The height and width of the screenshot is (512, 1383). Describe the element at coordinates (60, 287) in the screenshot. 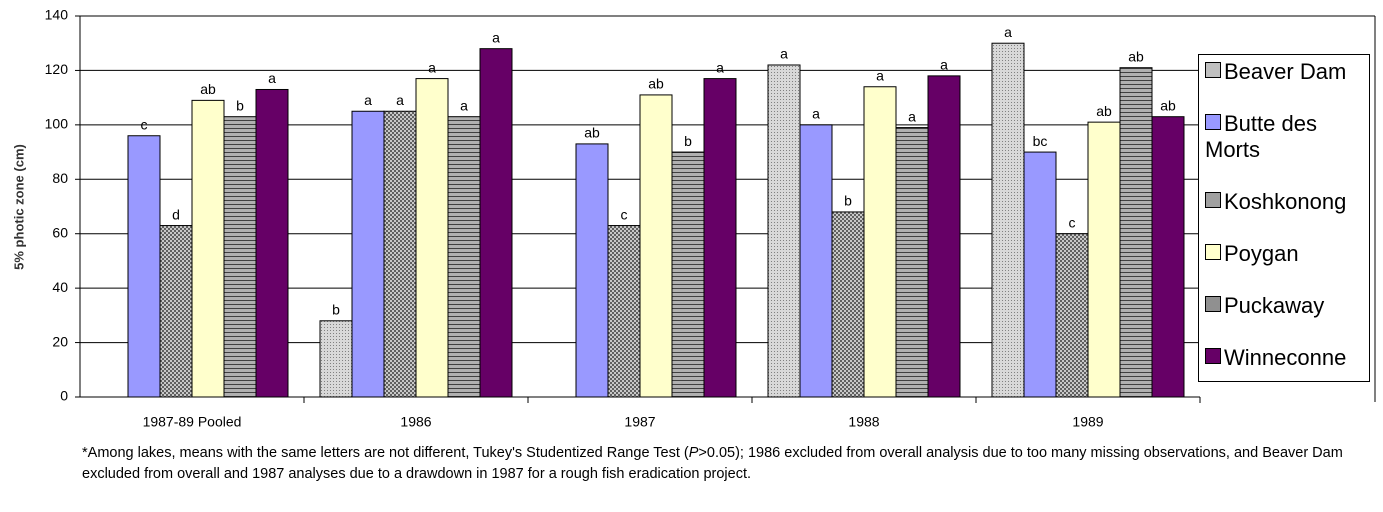

I see `y-tick-label: 40` at that location.